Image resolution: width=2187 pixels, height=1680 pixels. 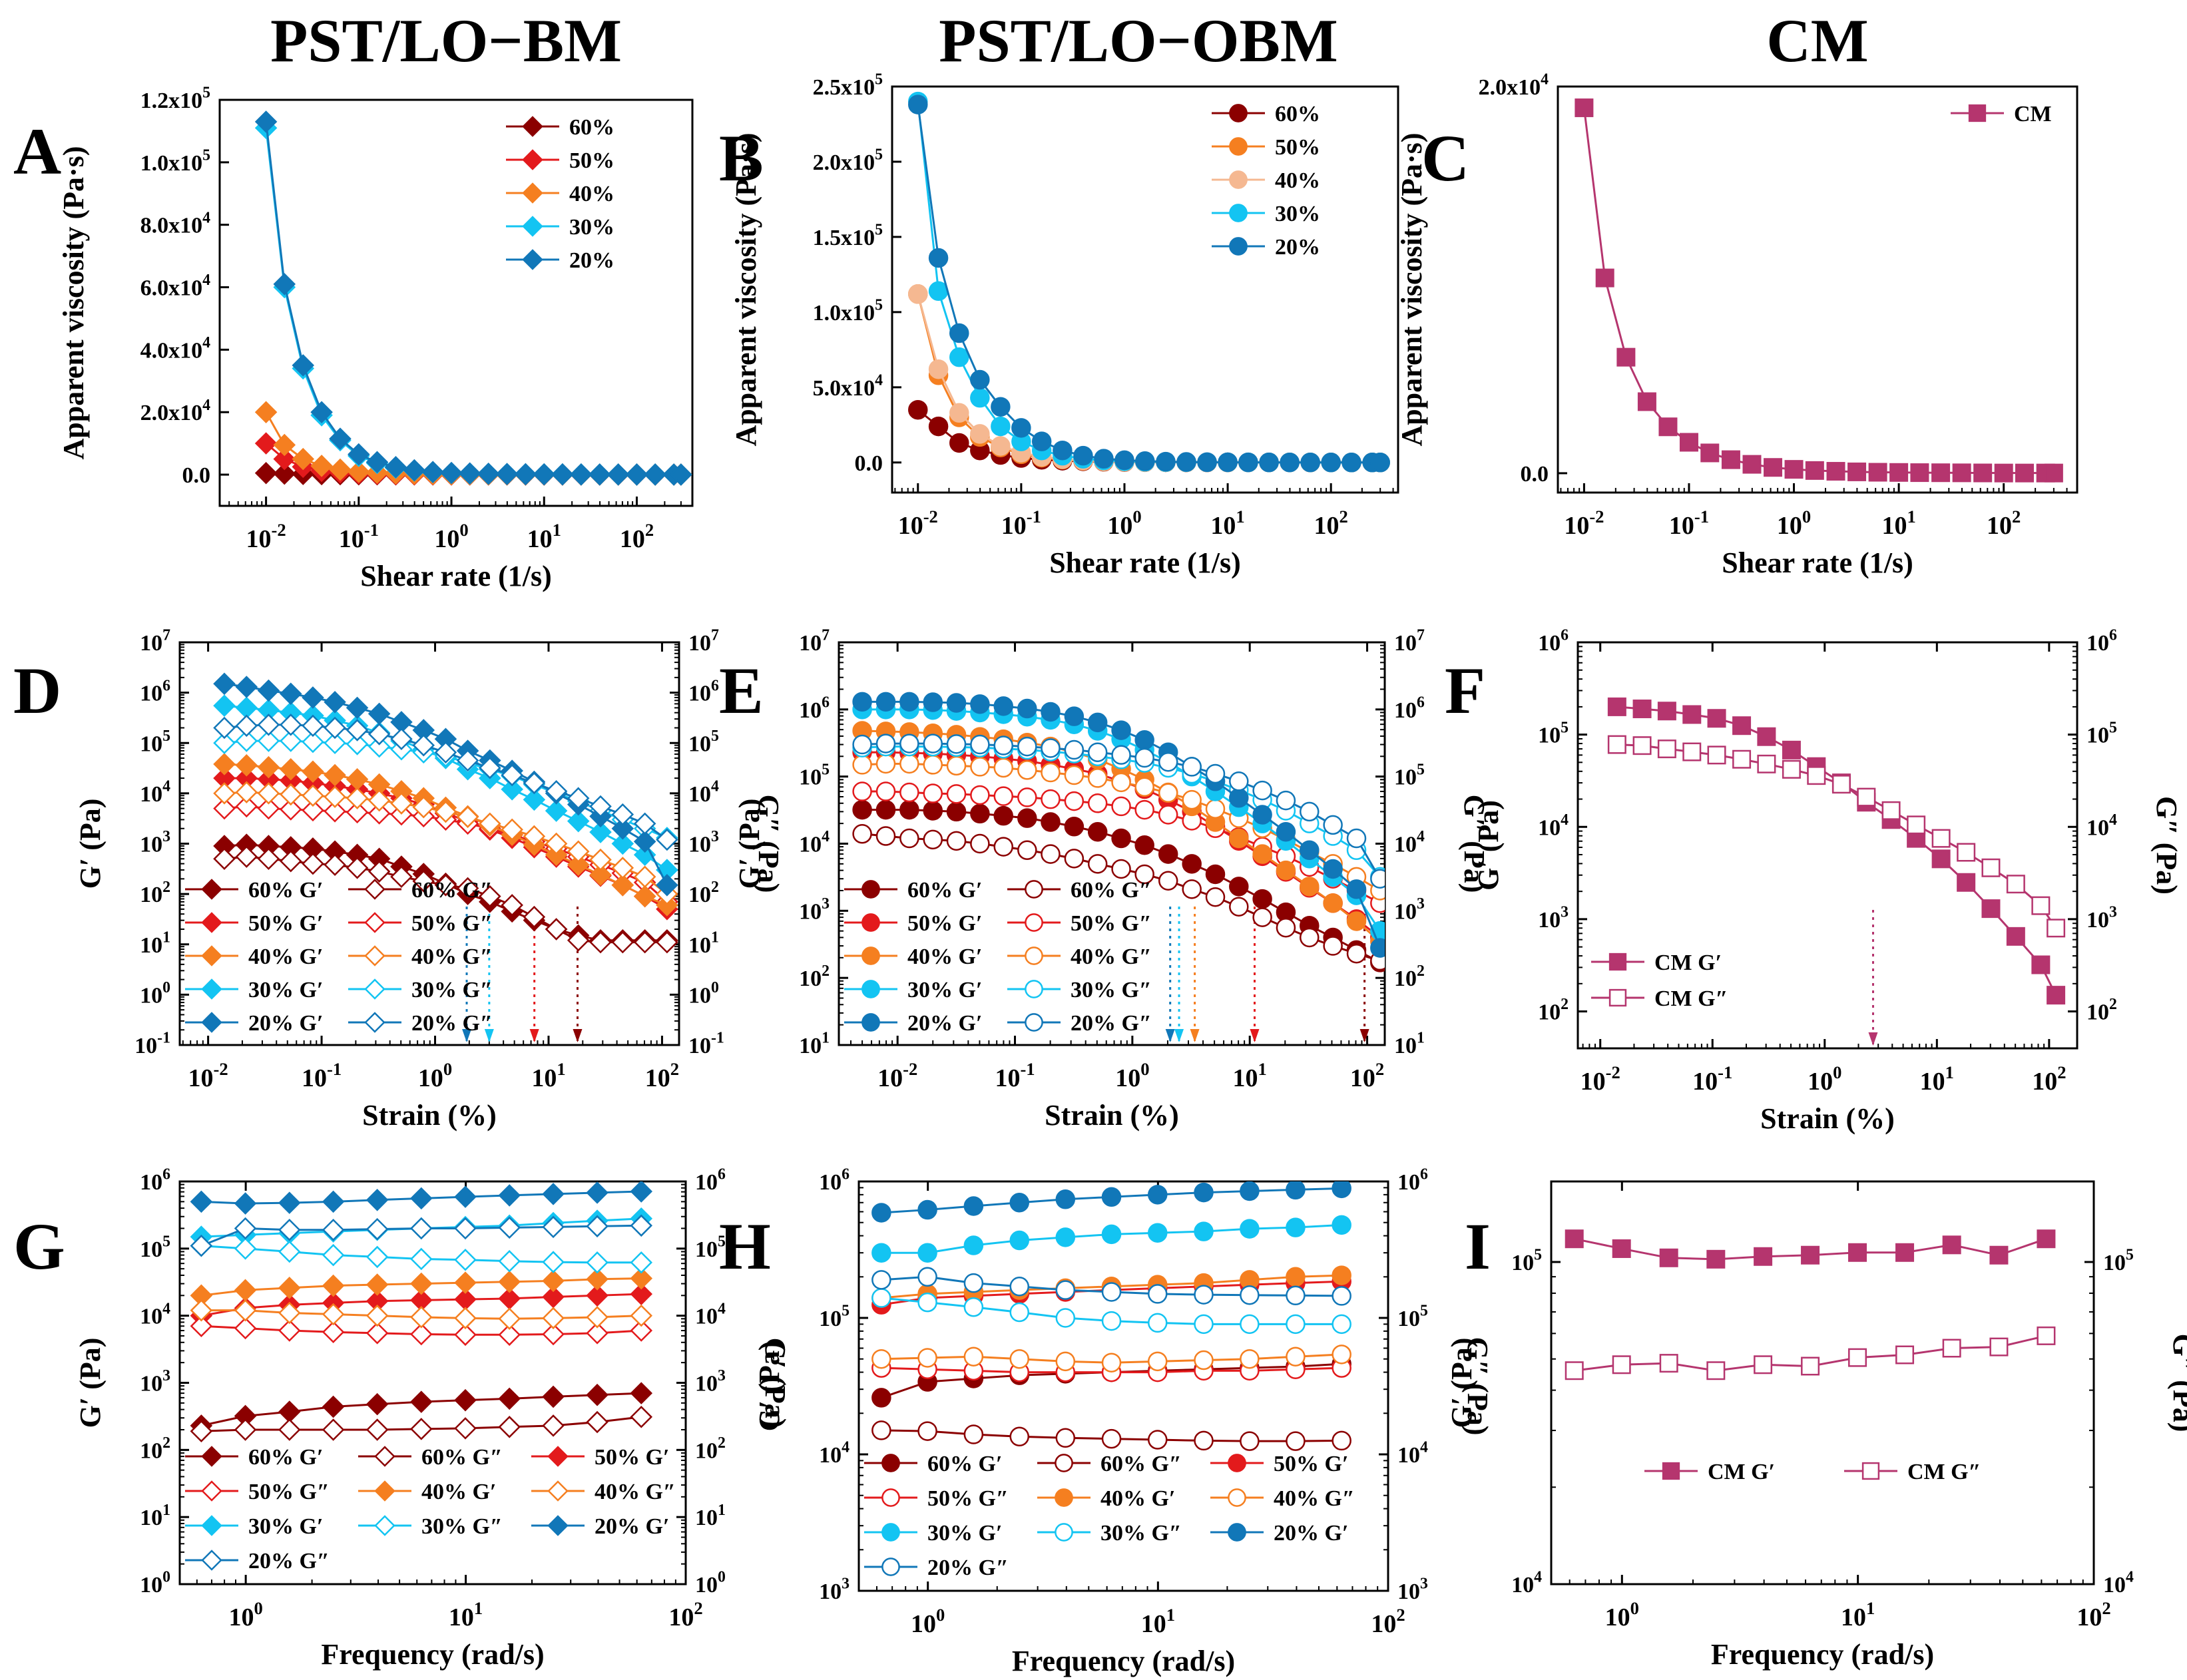 I want to click on y-right-axis-title: G″ (Pa), so click(x=768, y=844).